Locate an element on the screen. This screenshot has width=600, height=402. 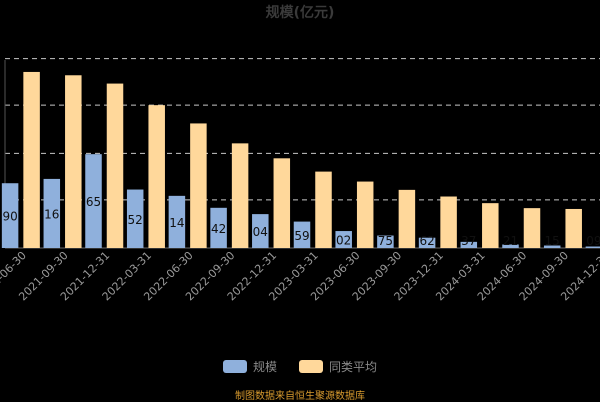
bar-value-label-2022-12-31: 04 is located at coordinates (260, 232).